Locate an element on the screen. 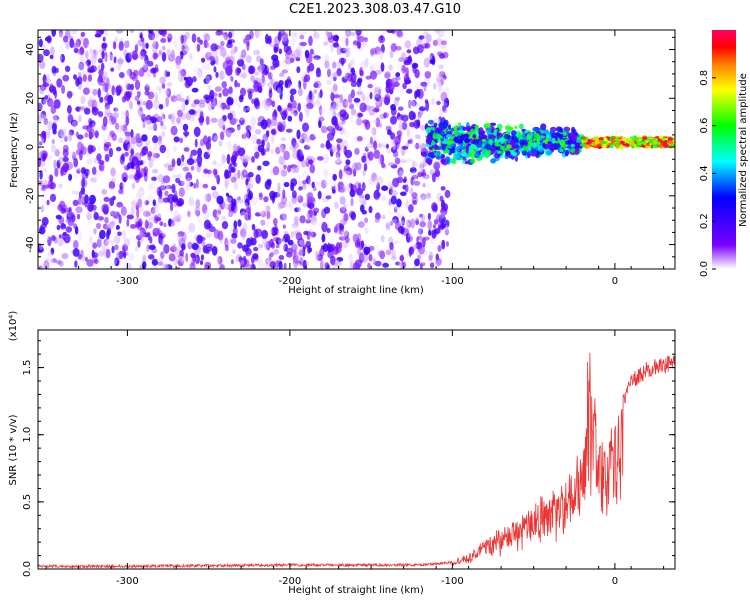  y-tick-label: -20 is located at coordinates (30, 196).